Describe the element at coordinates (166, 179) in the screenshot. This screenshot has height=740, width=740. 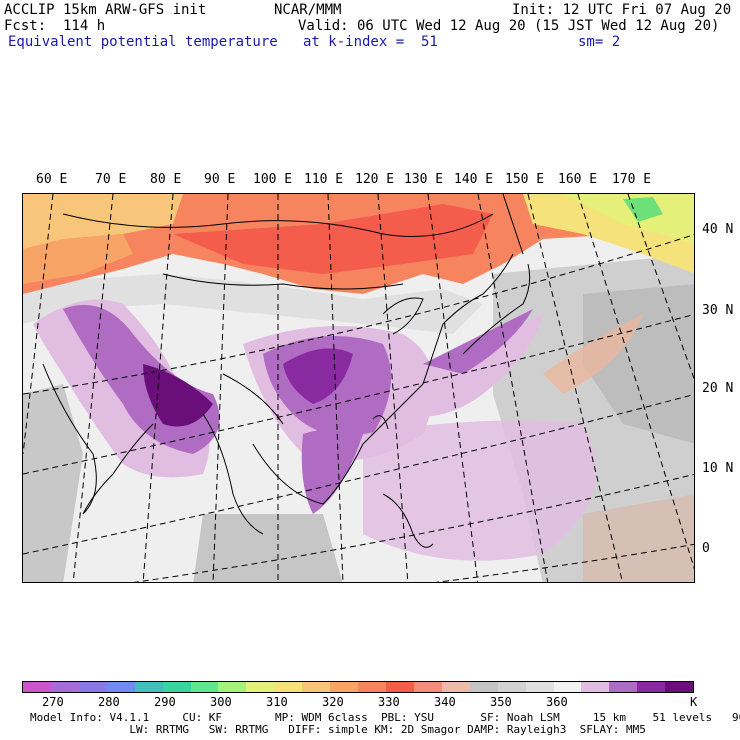
I see `lon-label: 80 E` at that location.